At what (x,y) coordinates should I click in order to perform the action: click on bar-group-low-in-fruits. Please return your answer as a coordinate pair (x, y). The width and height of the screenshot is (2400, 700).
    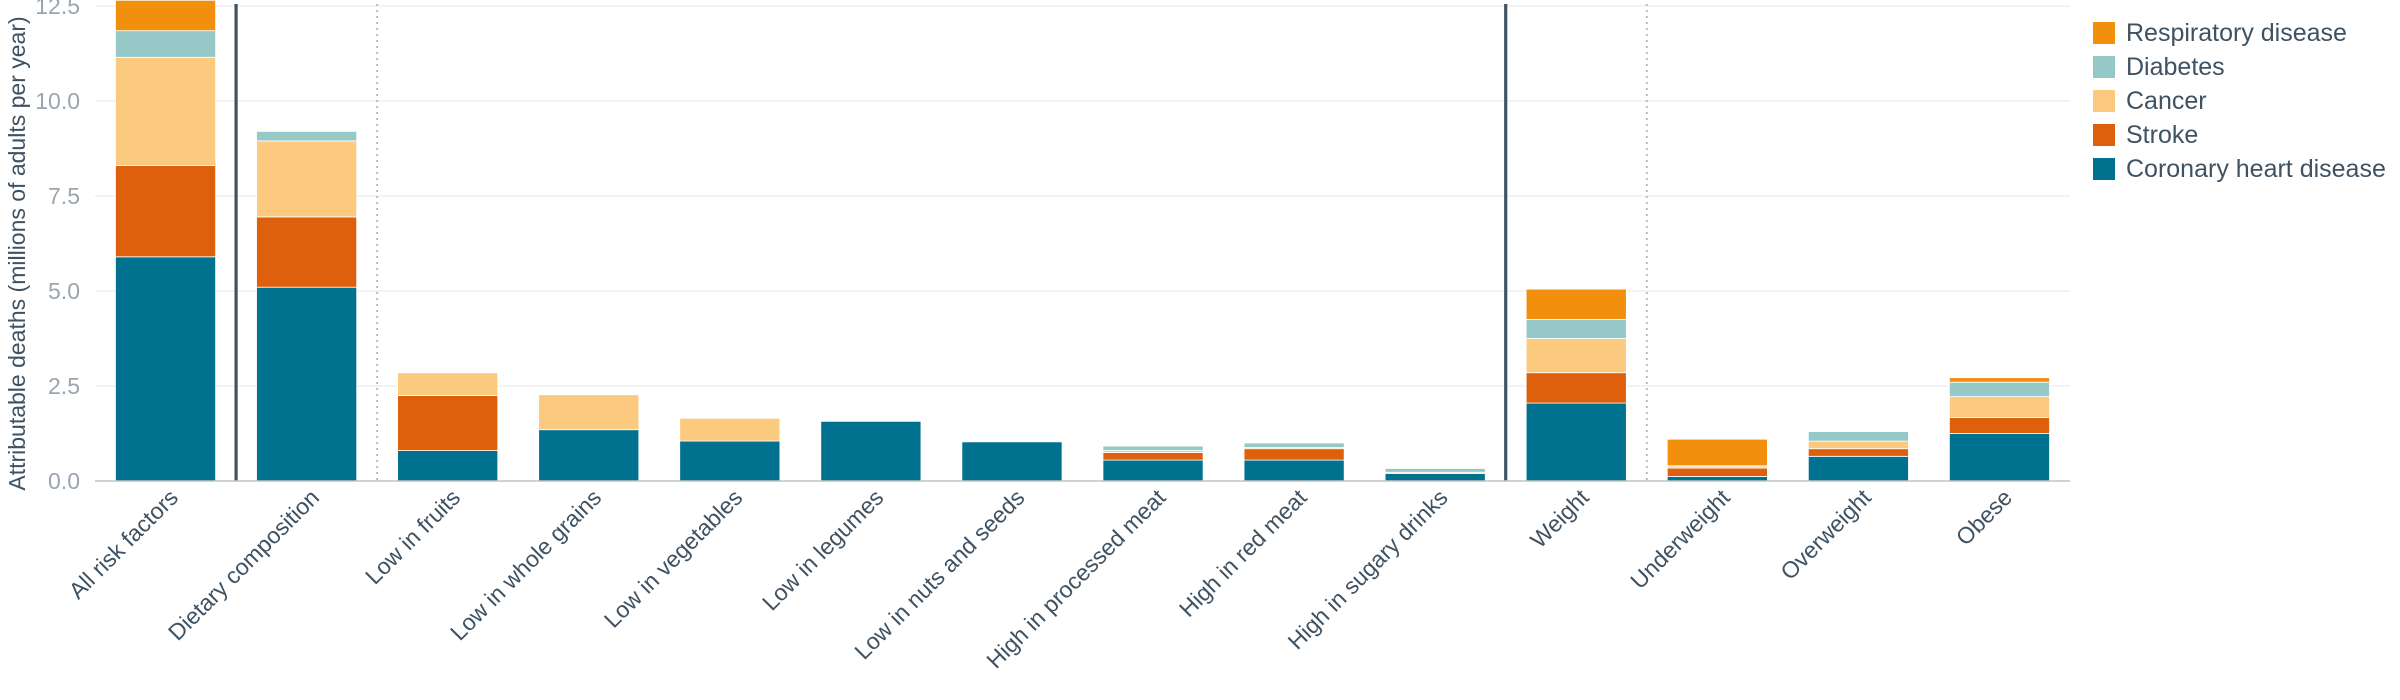
    Looking at the image, I should click on (448, 427).